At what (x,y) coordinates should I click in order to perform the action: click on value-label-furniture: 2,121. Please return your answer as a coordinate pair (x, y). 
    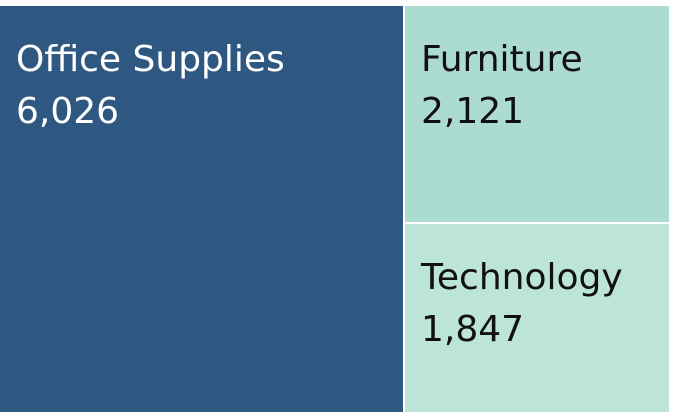
    Looking at the image, I should click on (473, 111).